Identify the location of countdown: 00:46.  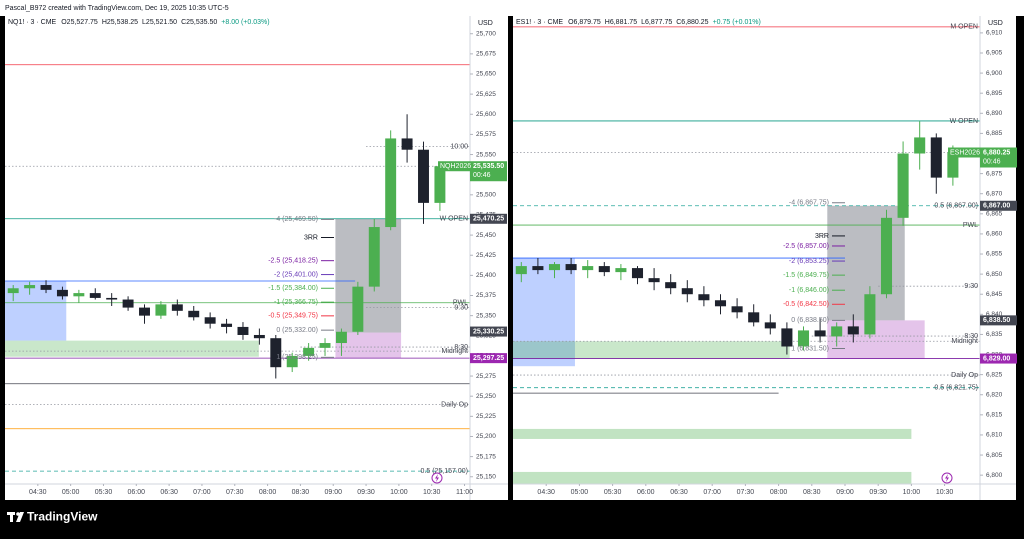
(992, 161).